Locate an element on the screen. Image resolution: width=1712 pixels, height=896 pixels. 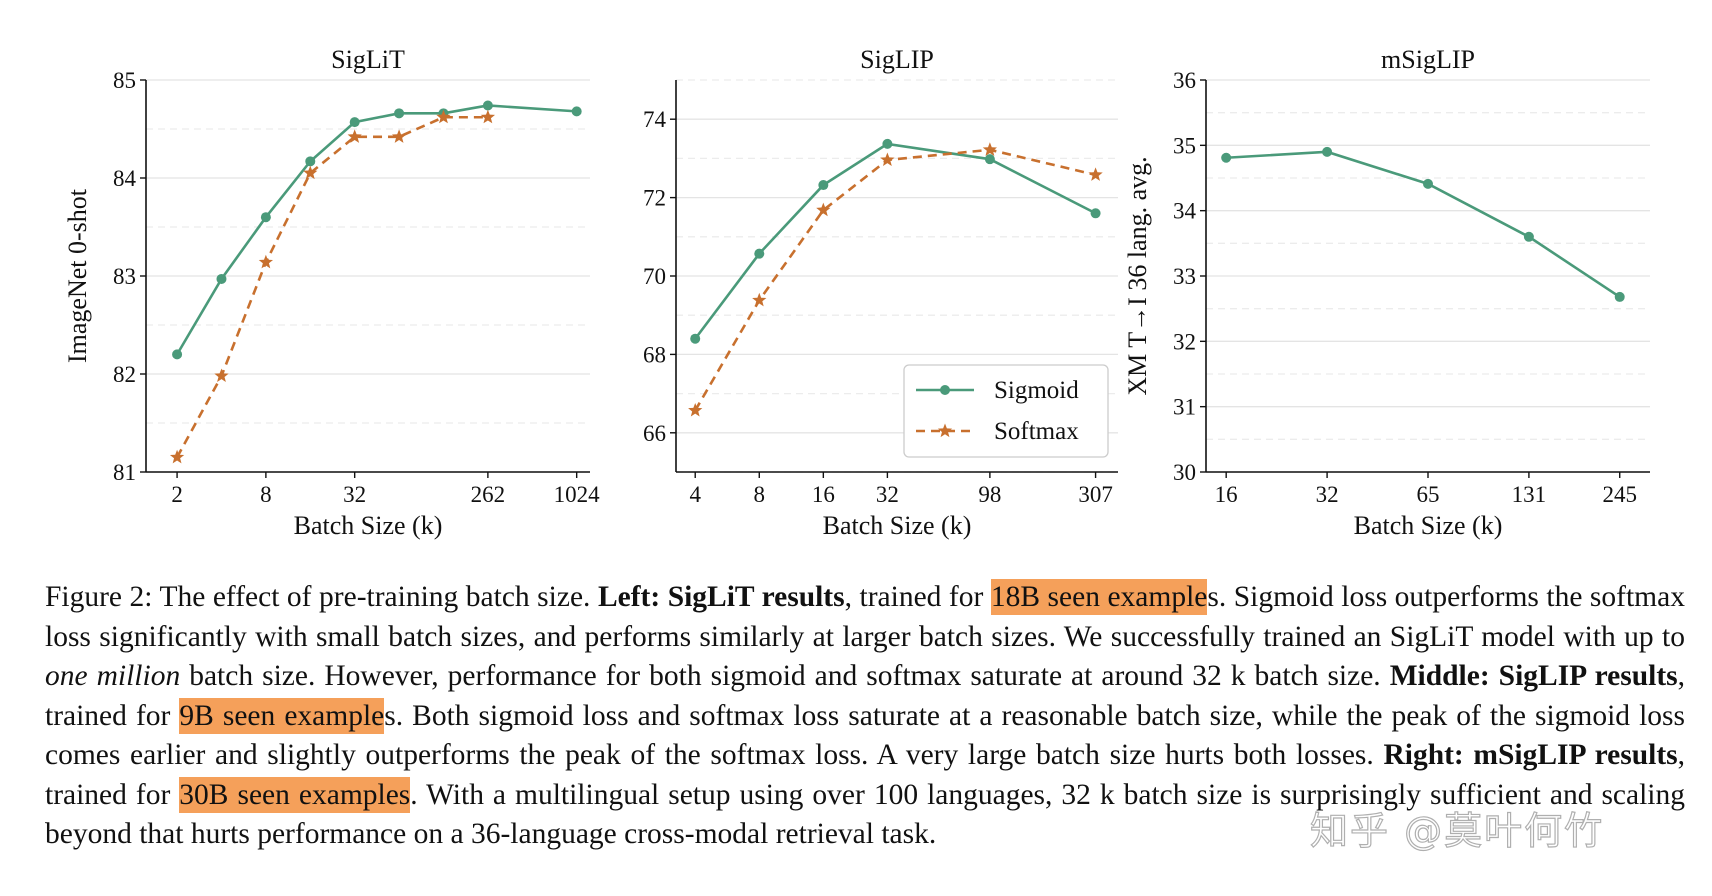
y-tick-label: 68 is located at coordinates (654, 354).